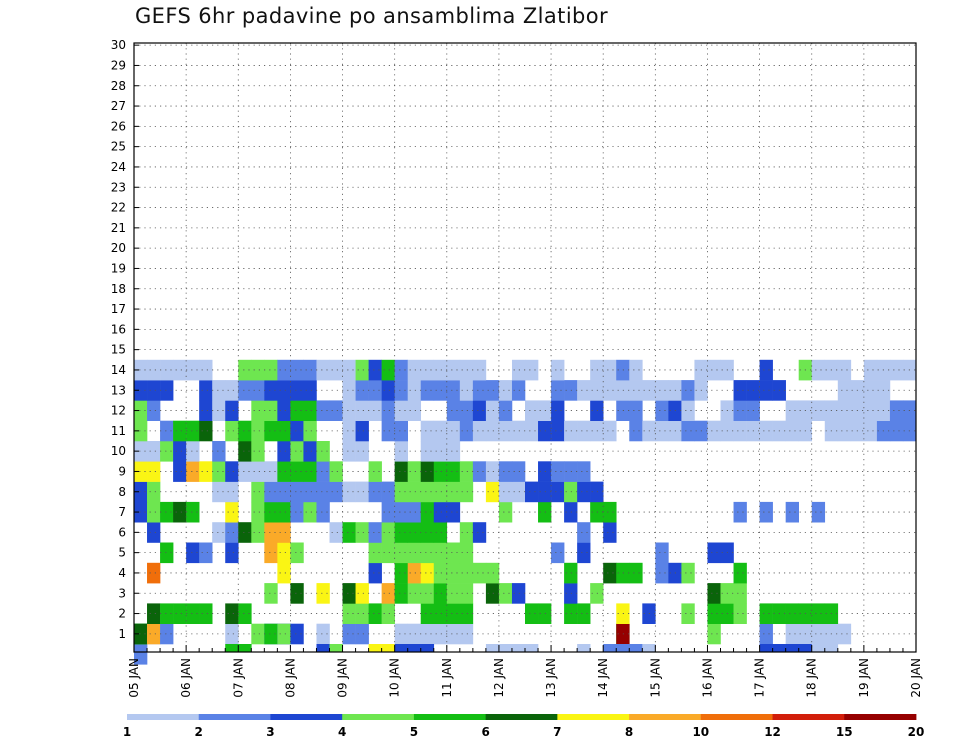 This screenshot has height=742, width=960. Describe the element at coordinates (118, 350) in the screenshot. I see `y-tick-label: 15` at that location.